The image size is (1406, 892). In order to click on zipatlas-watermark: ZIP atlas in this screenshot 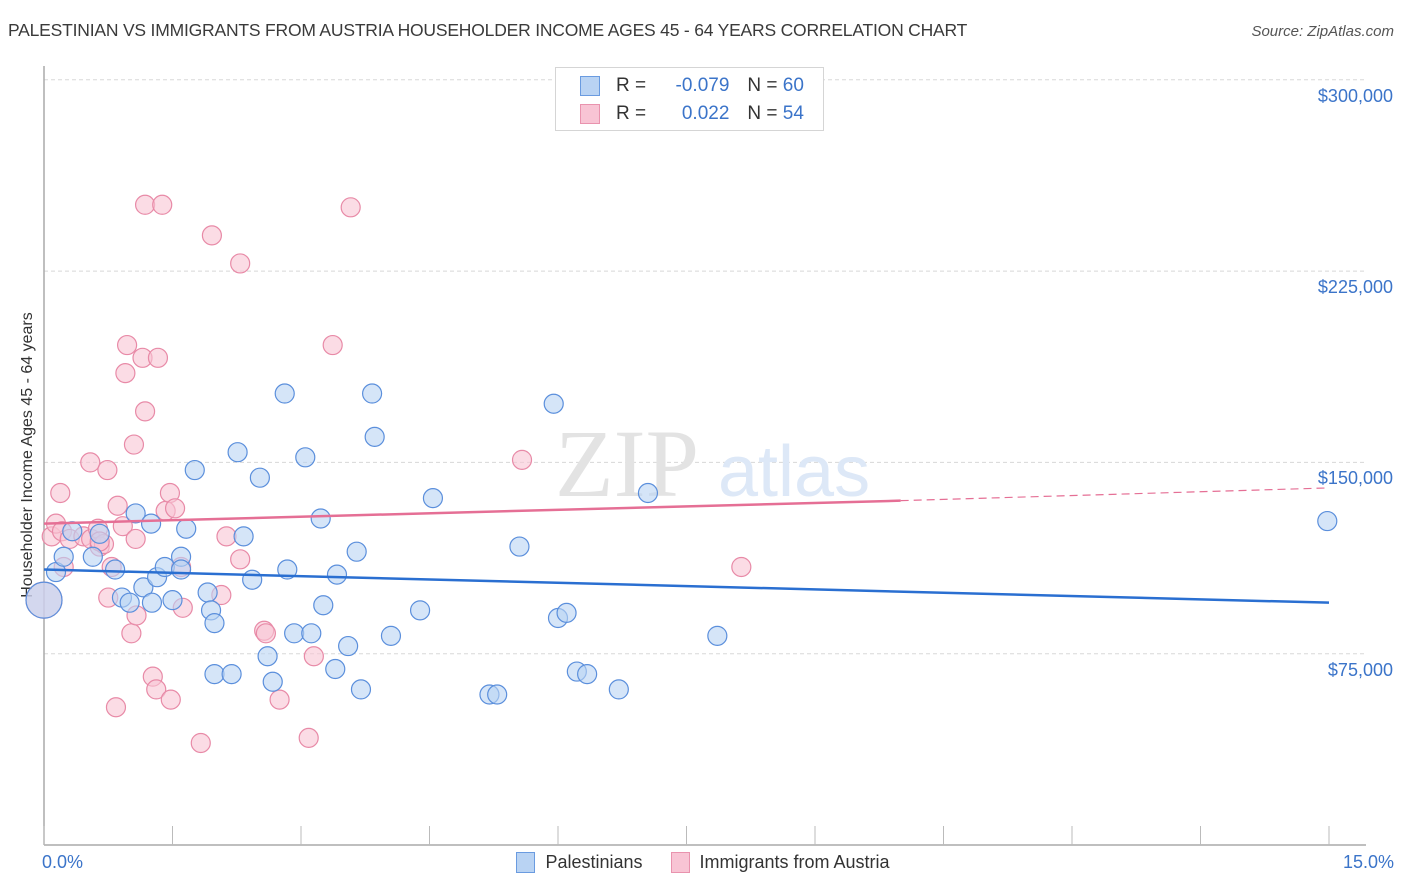, I will do `click(712, 463)`.